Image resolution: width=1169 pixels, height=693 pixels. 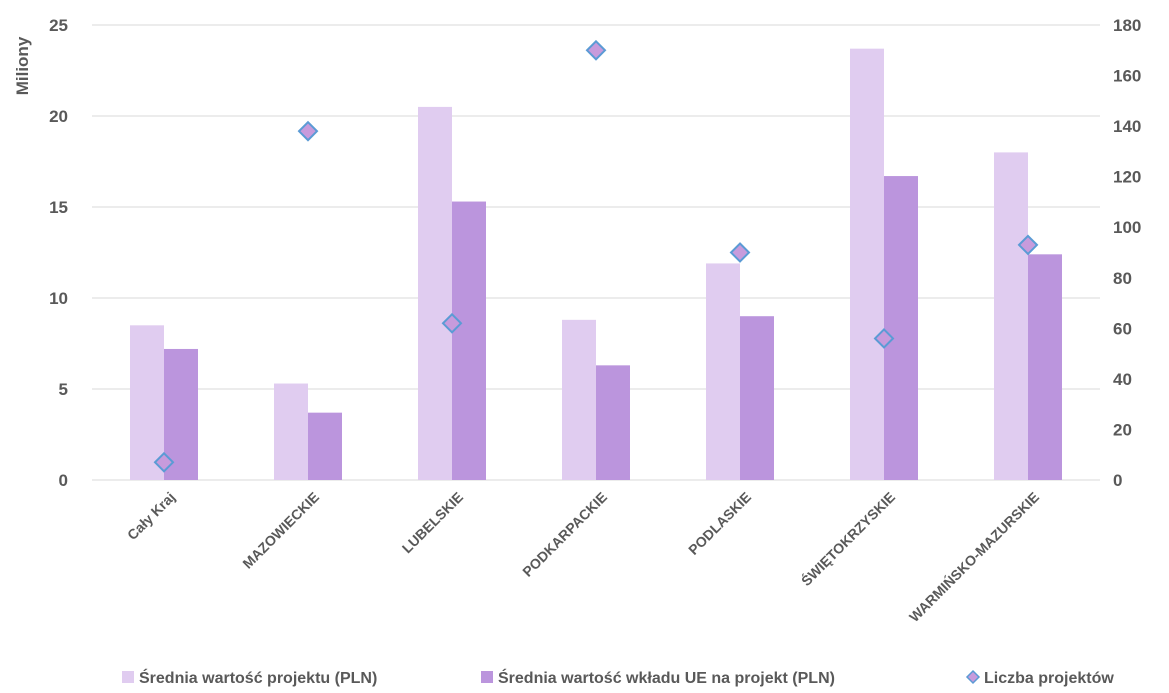 I want to click on right-axis-tick-label: 160, so click(x=1127, y=76).